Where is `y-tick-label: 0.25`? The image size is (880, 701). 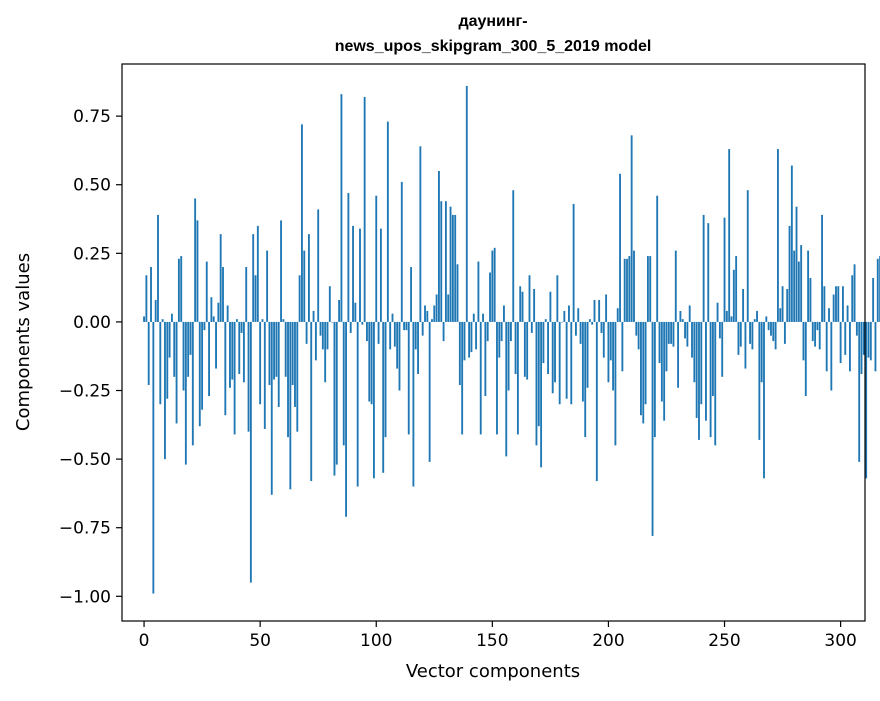 y-tick-label: 0.25 is located at coordinates (92, 254).